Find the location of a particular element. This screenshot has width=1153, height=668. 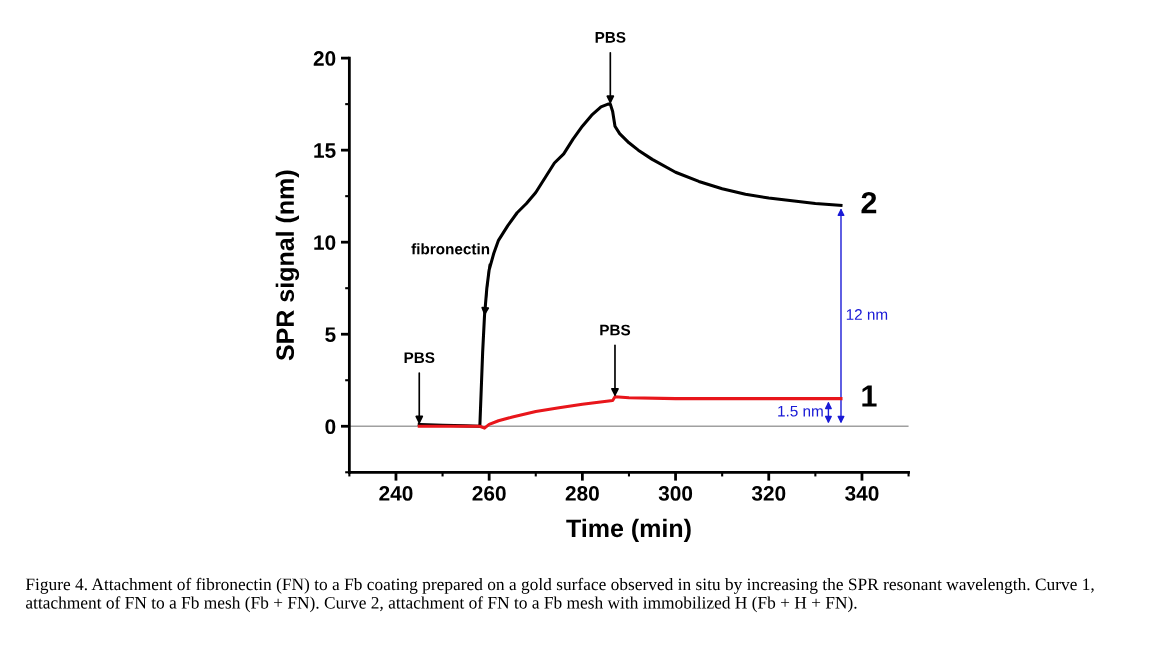

x-axis-title: Time (min) is located at coordinates (628, 530).